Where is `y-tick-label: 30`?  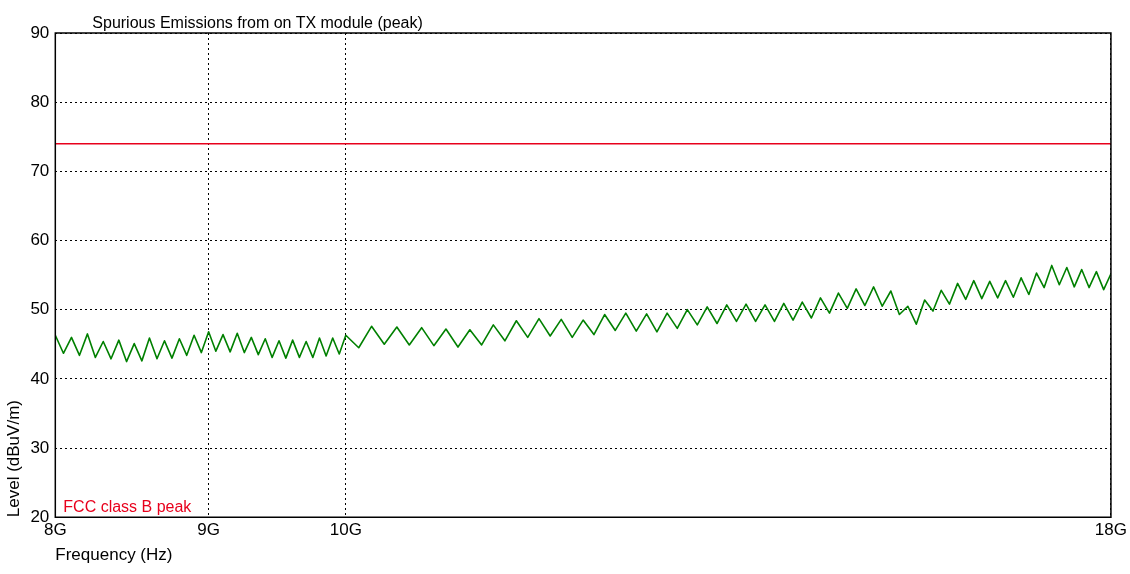
y-tick-label: 30 is located at coordinates (40, 447).